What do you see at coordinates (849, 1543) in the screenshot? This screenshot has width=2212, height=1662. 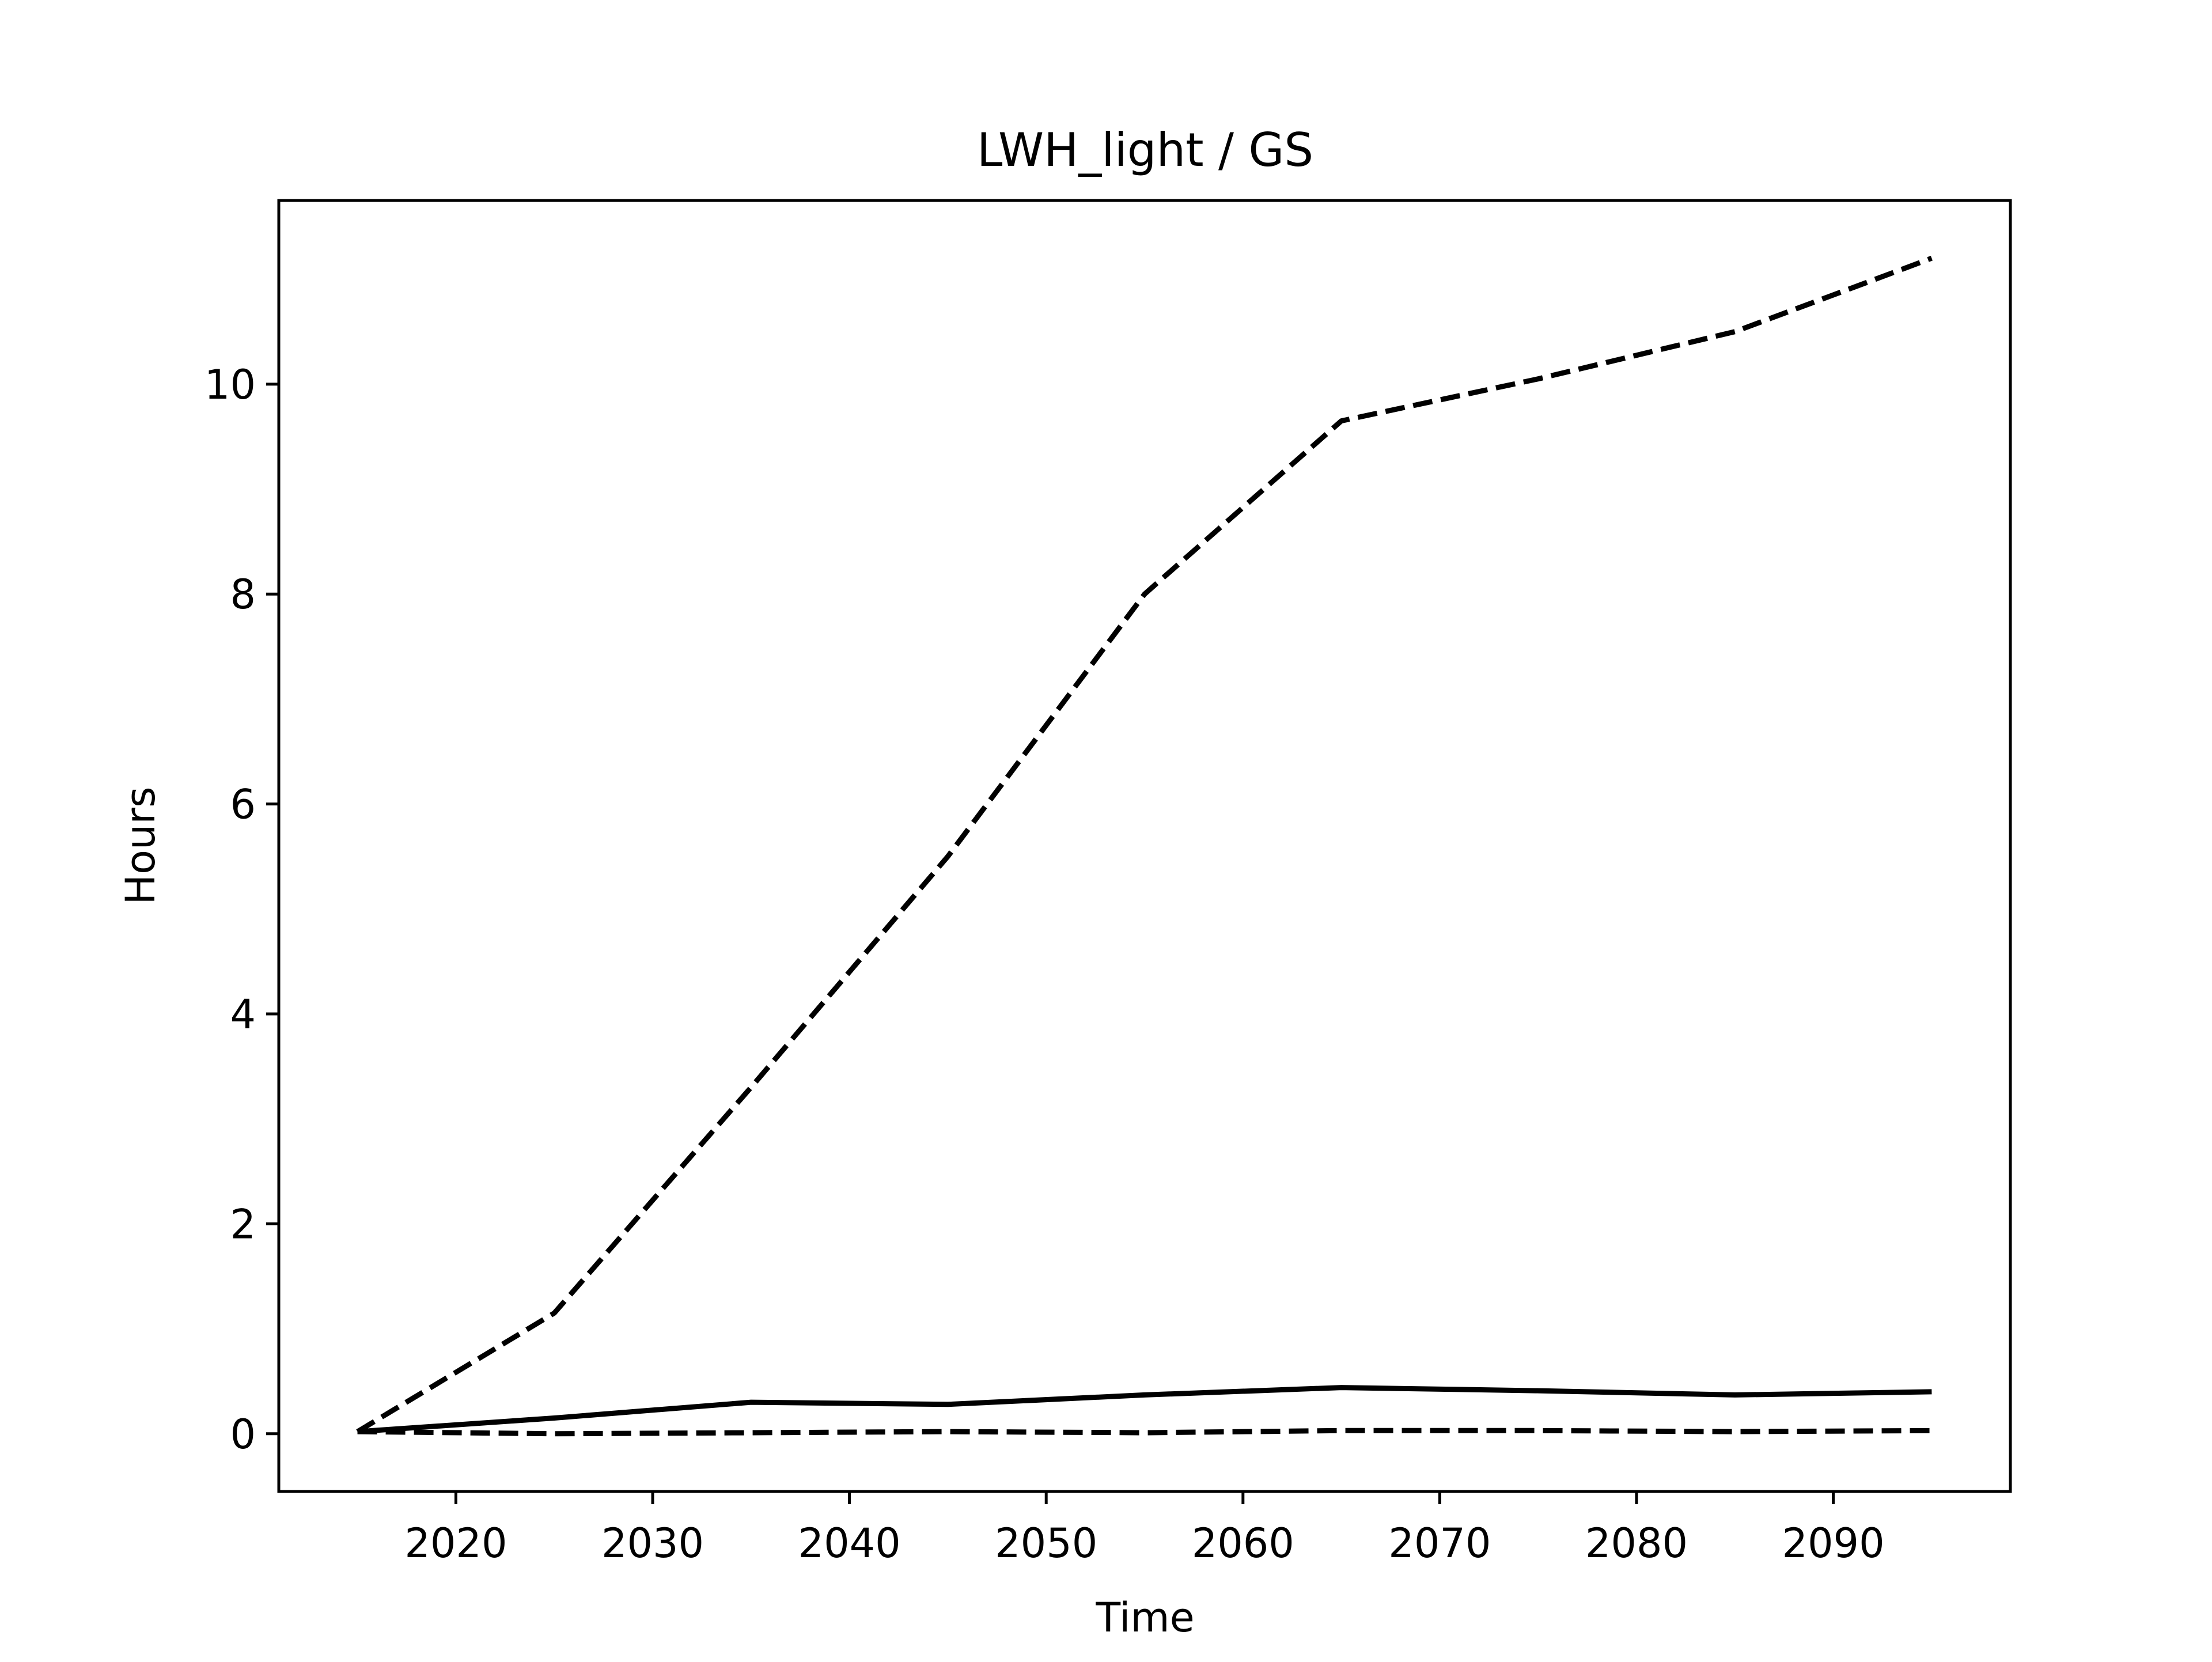 I see `x-tick-label: 2040` at bounding box center [849, 1543].